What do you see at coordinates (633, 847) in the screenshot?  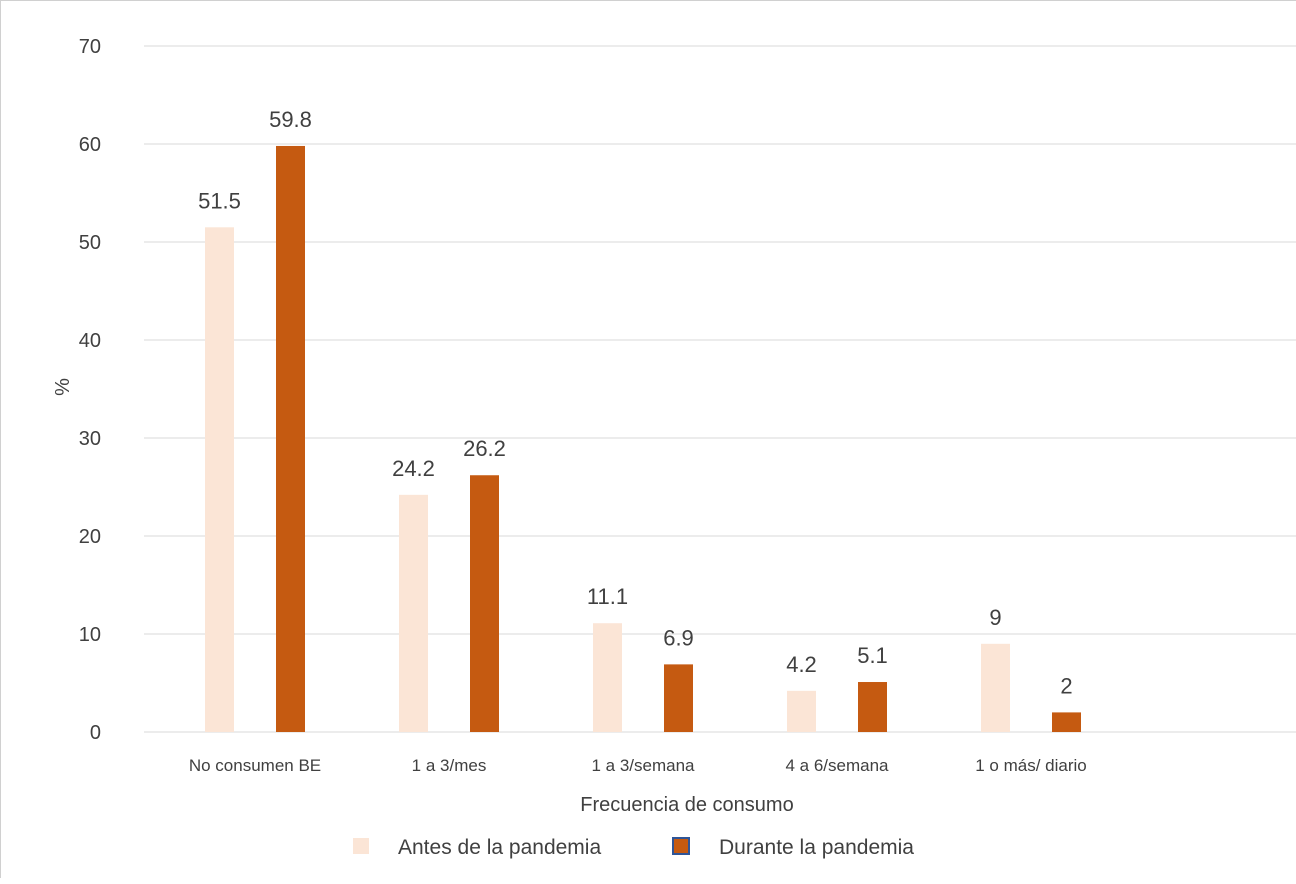 I see `legend: Antes de la pandemia Durante la pandemia` at bounding box center [633, 847].